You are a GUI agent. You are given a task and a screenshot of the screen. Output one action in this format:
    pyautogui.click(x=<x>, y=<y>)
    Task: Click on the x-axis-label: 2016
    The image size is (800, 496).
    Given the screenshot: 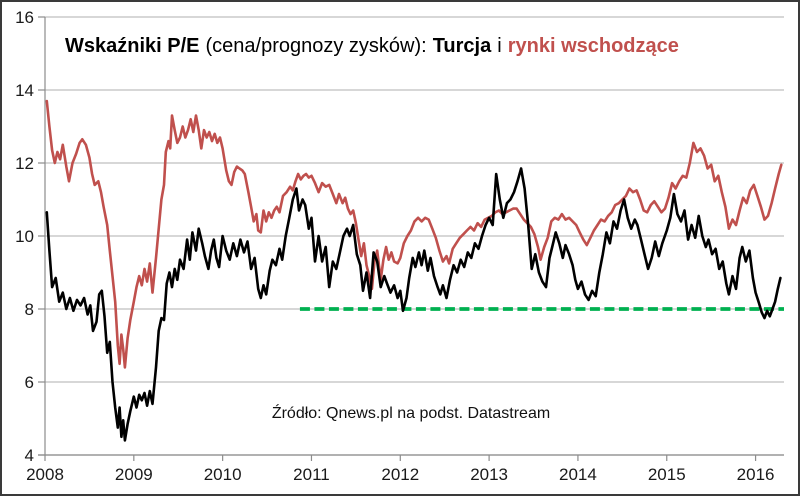 What is the action you would take?
    pyautogui.click(x=756, y=474)
    